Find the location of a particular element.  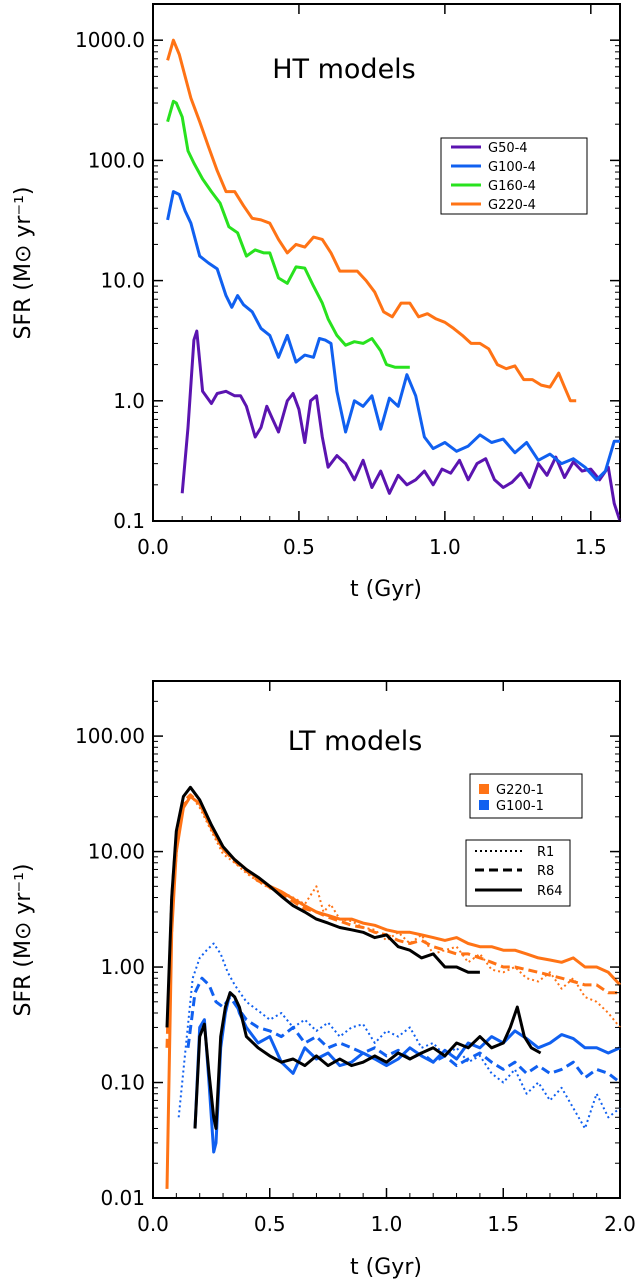

bottom-ylabel: SFR (M⊙ yr⁻¹) is located at coordinates (23, 940).